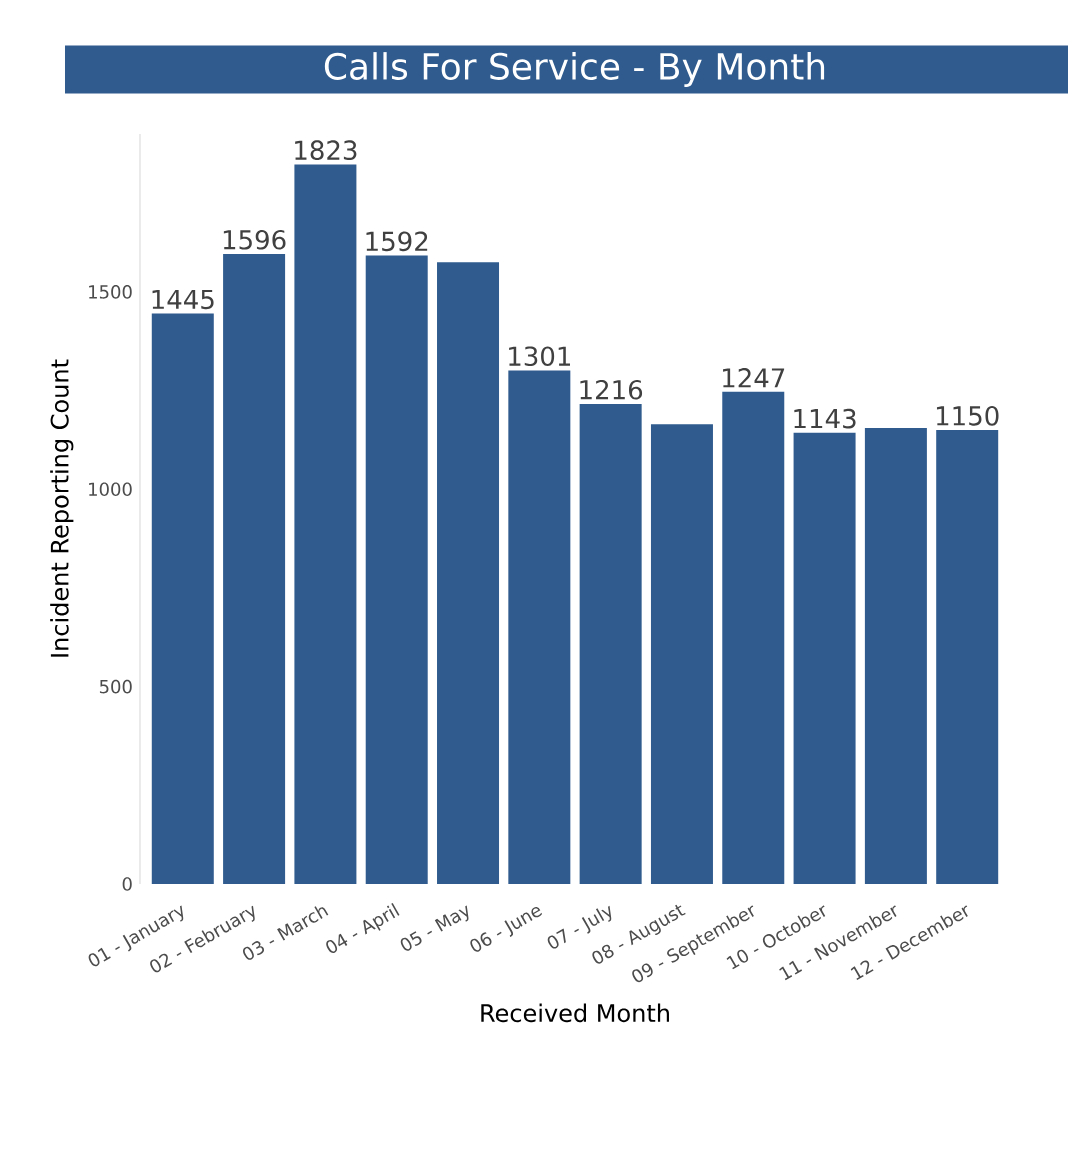 The image size is (1068, 1164). Describe the element at coordinates (110, 292) in the screenshot. I see `y-tick-label: 1500` at that location.